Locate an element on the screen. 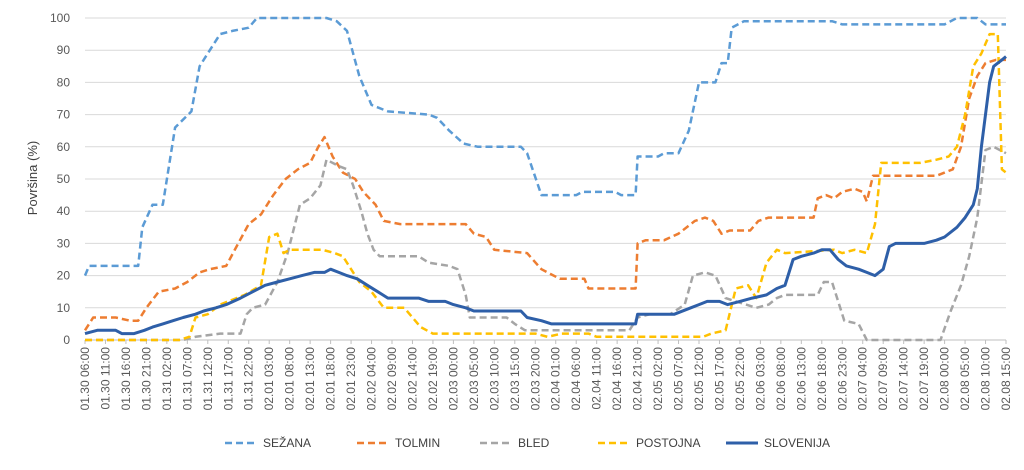 The height and width of the screenshot is (470, 1024). x-tick-label: 02.08 10:00 is located at coordinates (986, 379).